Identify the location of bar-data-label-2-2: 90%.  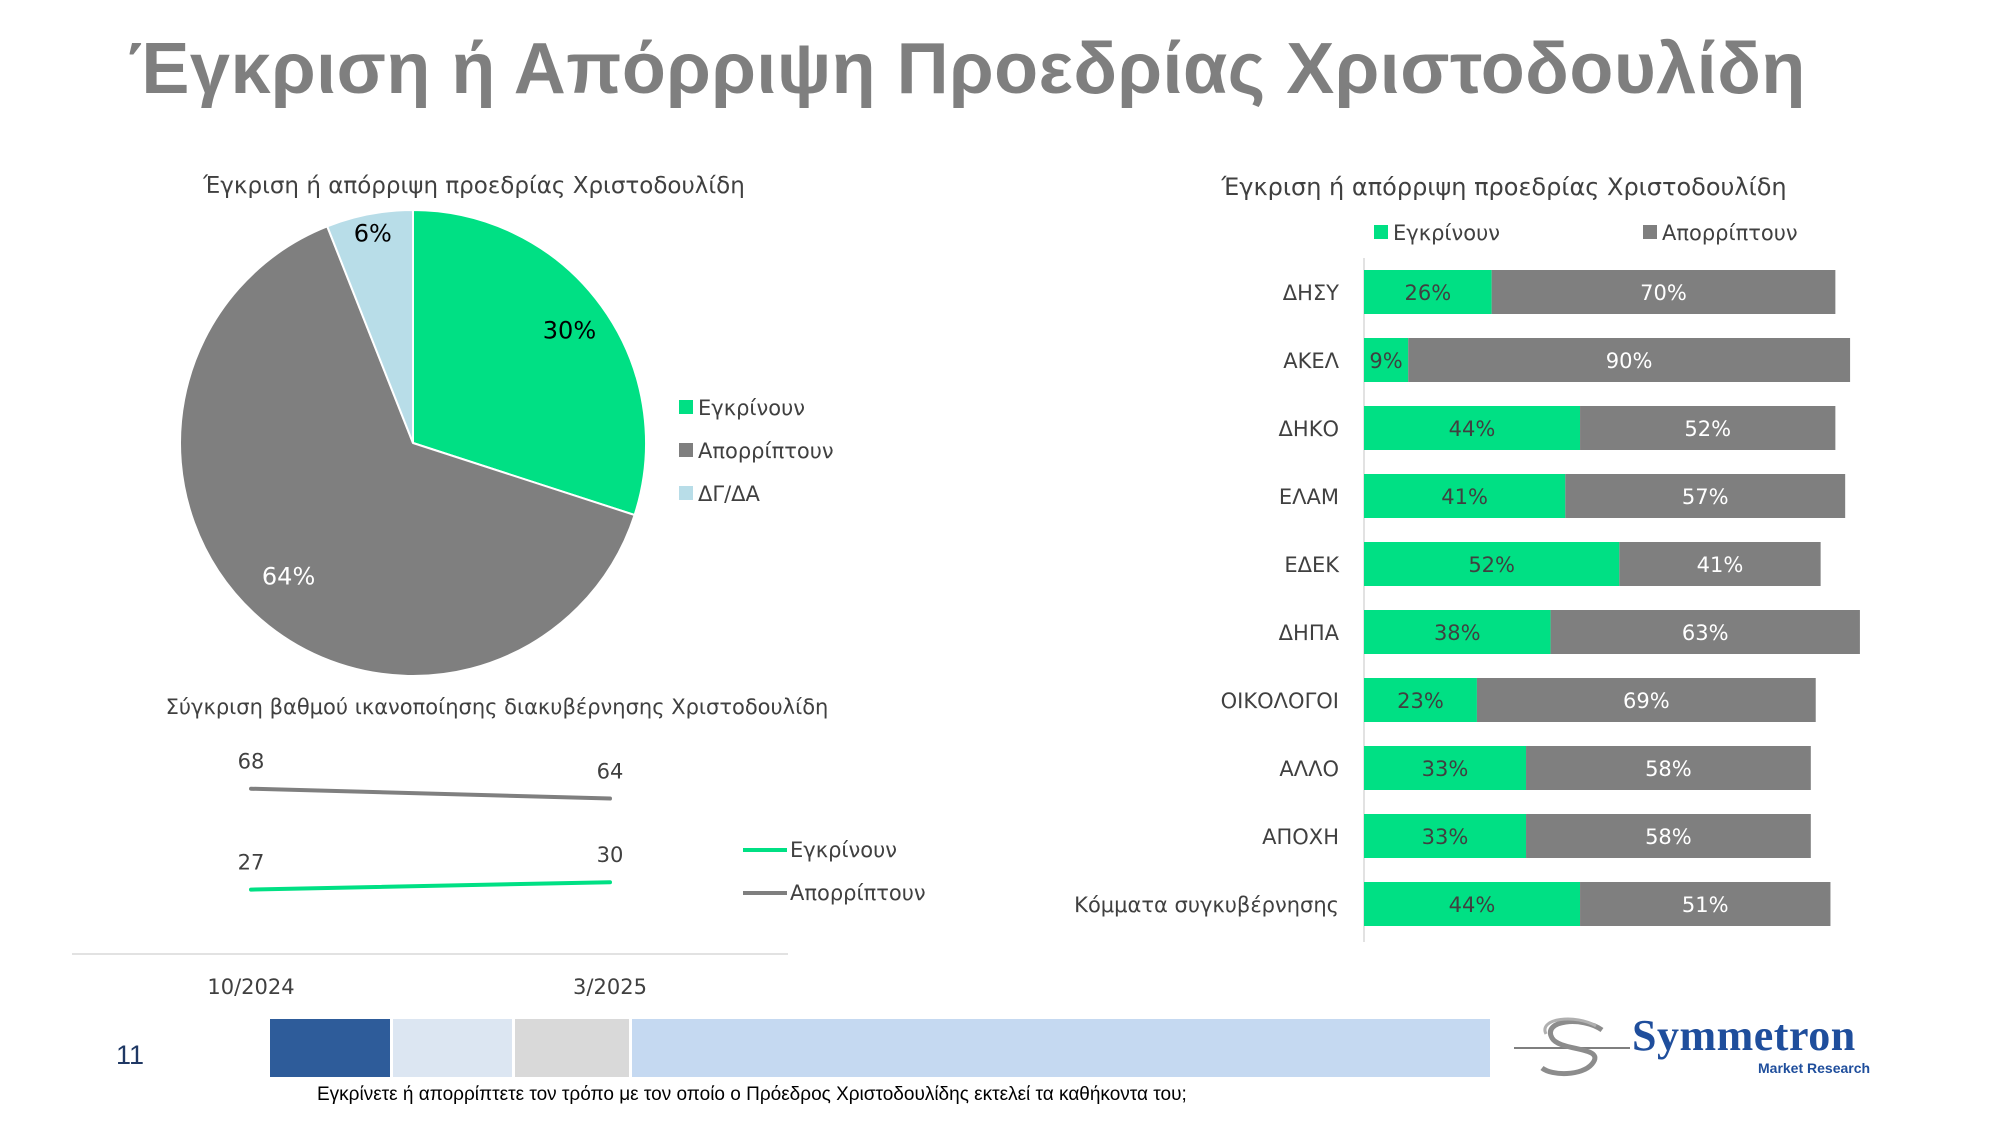
(1629, 361).